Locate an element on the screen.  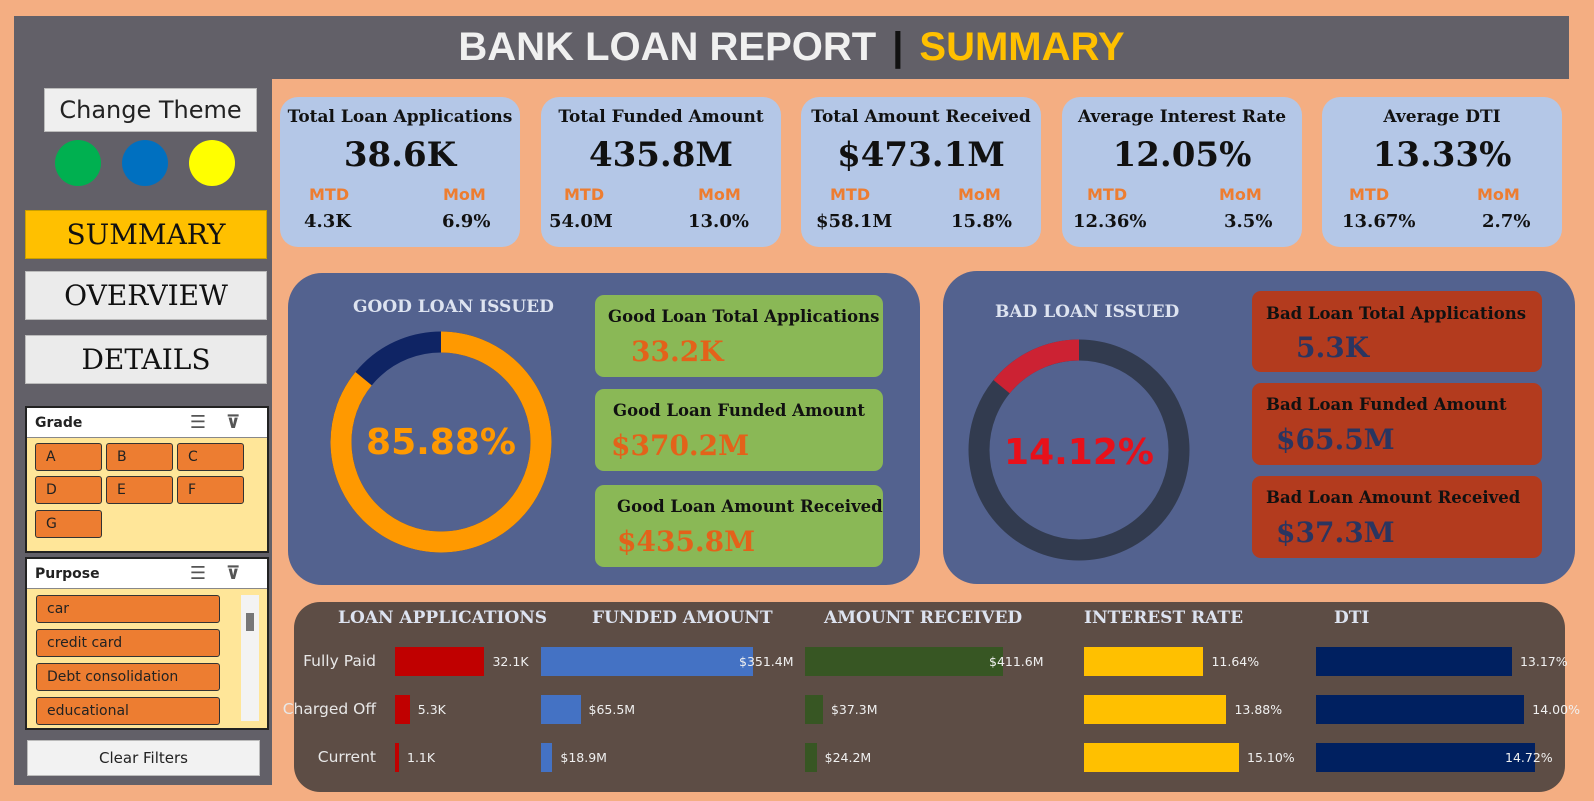
card-value: $370.2M is located at coordinates (680, 445).